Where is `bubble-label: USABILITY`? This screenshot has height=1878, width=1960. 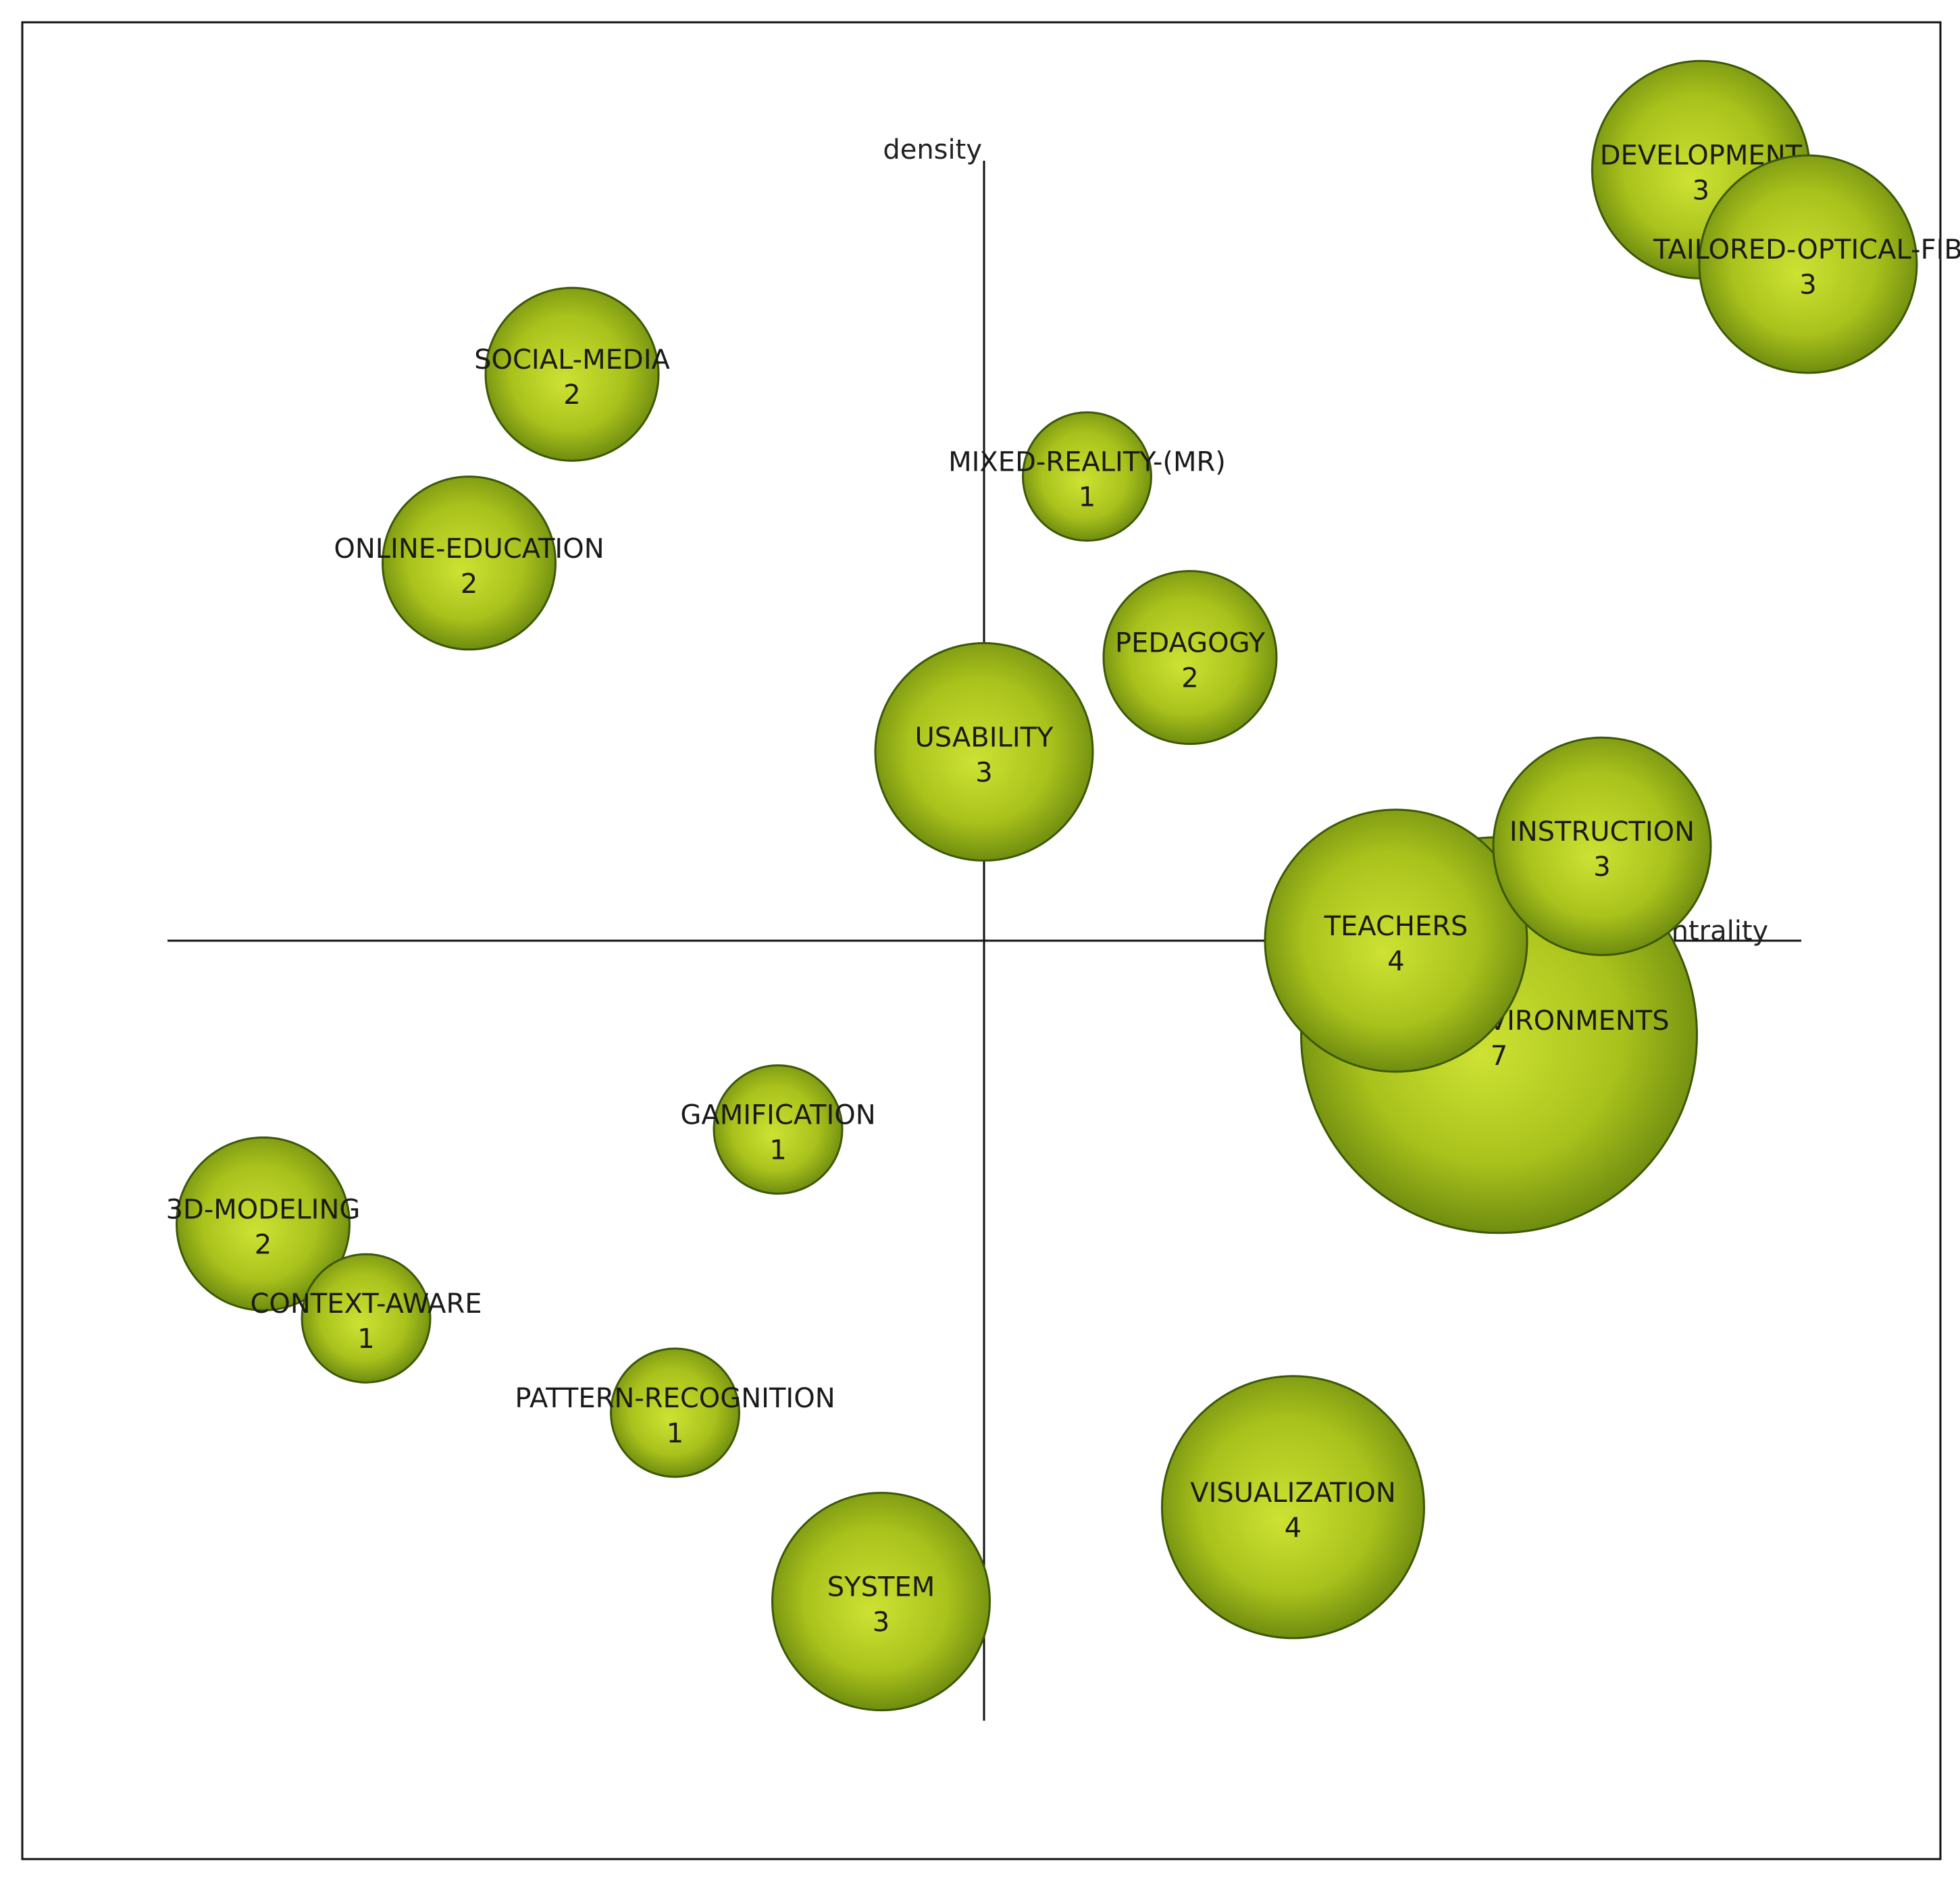 bubble-label: USABILITY is located at coordinates (984, 737).